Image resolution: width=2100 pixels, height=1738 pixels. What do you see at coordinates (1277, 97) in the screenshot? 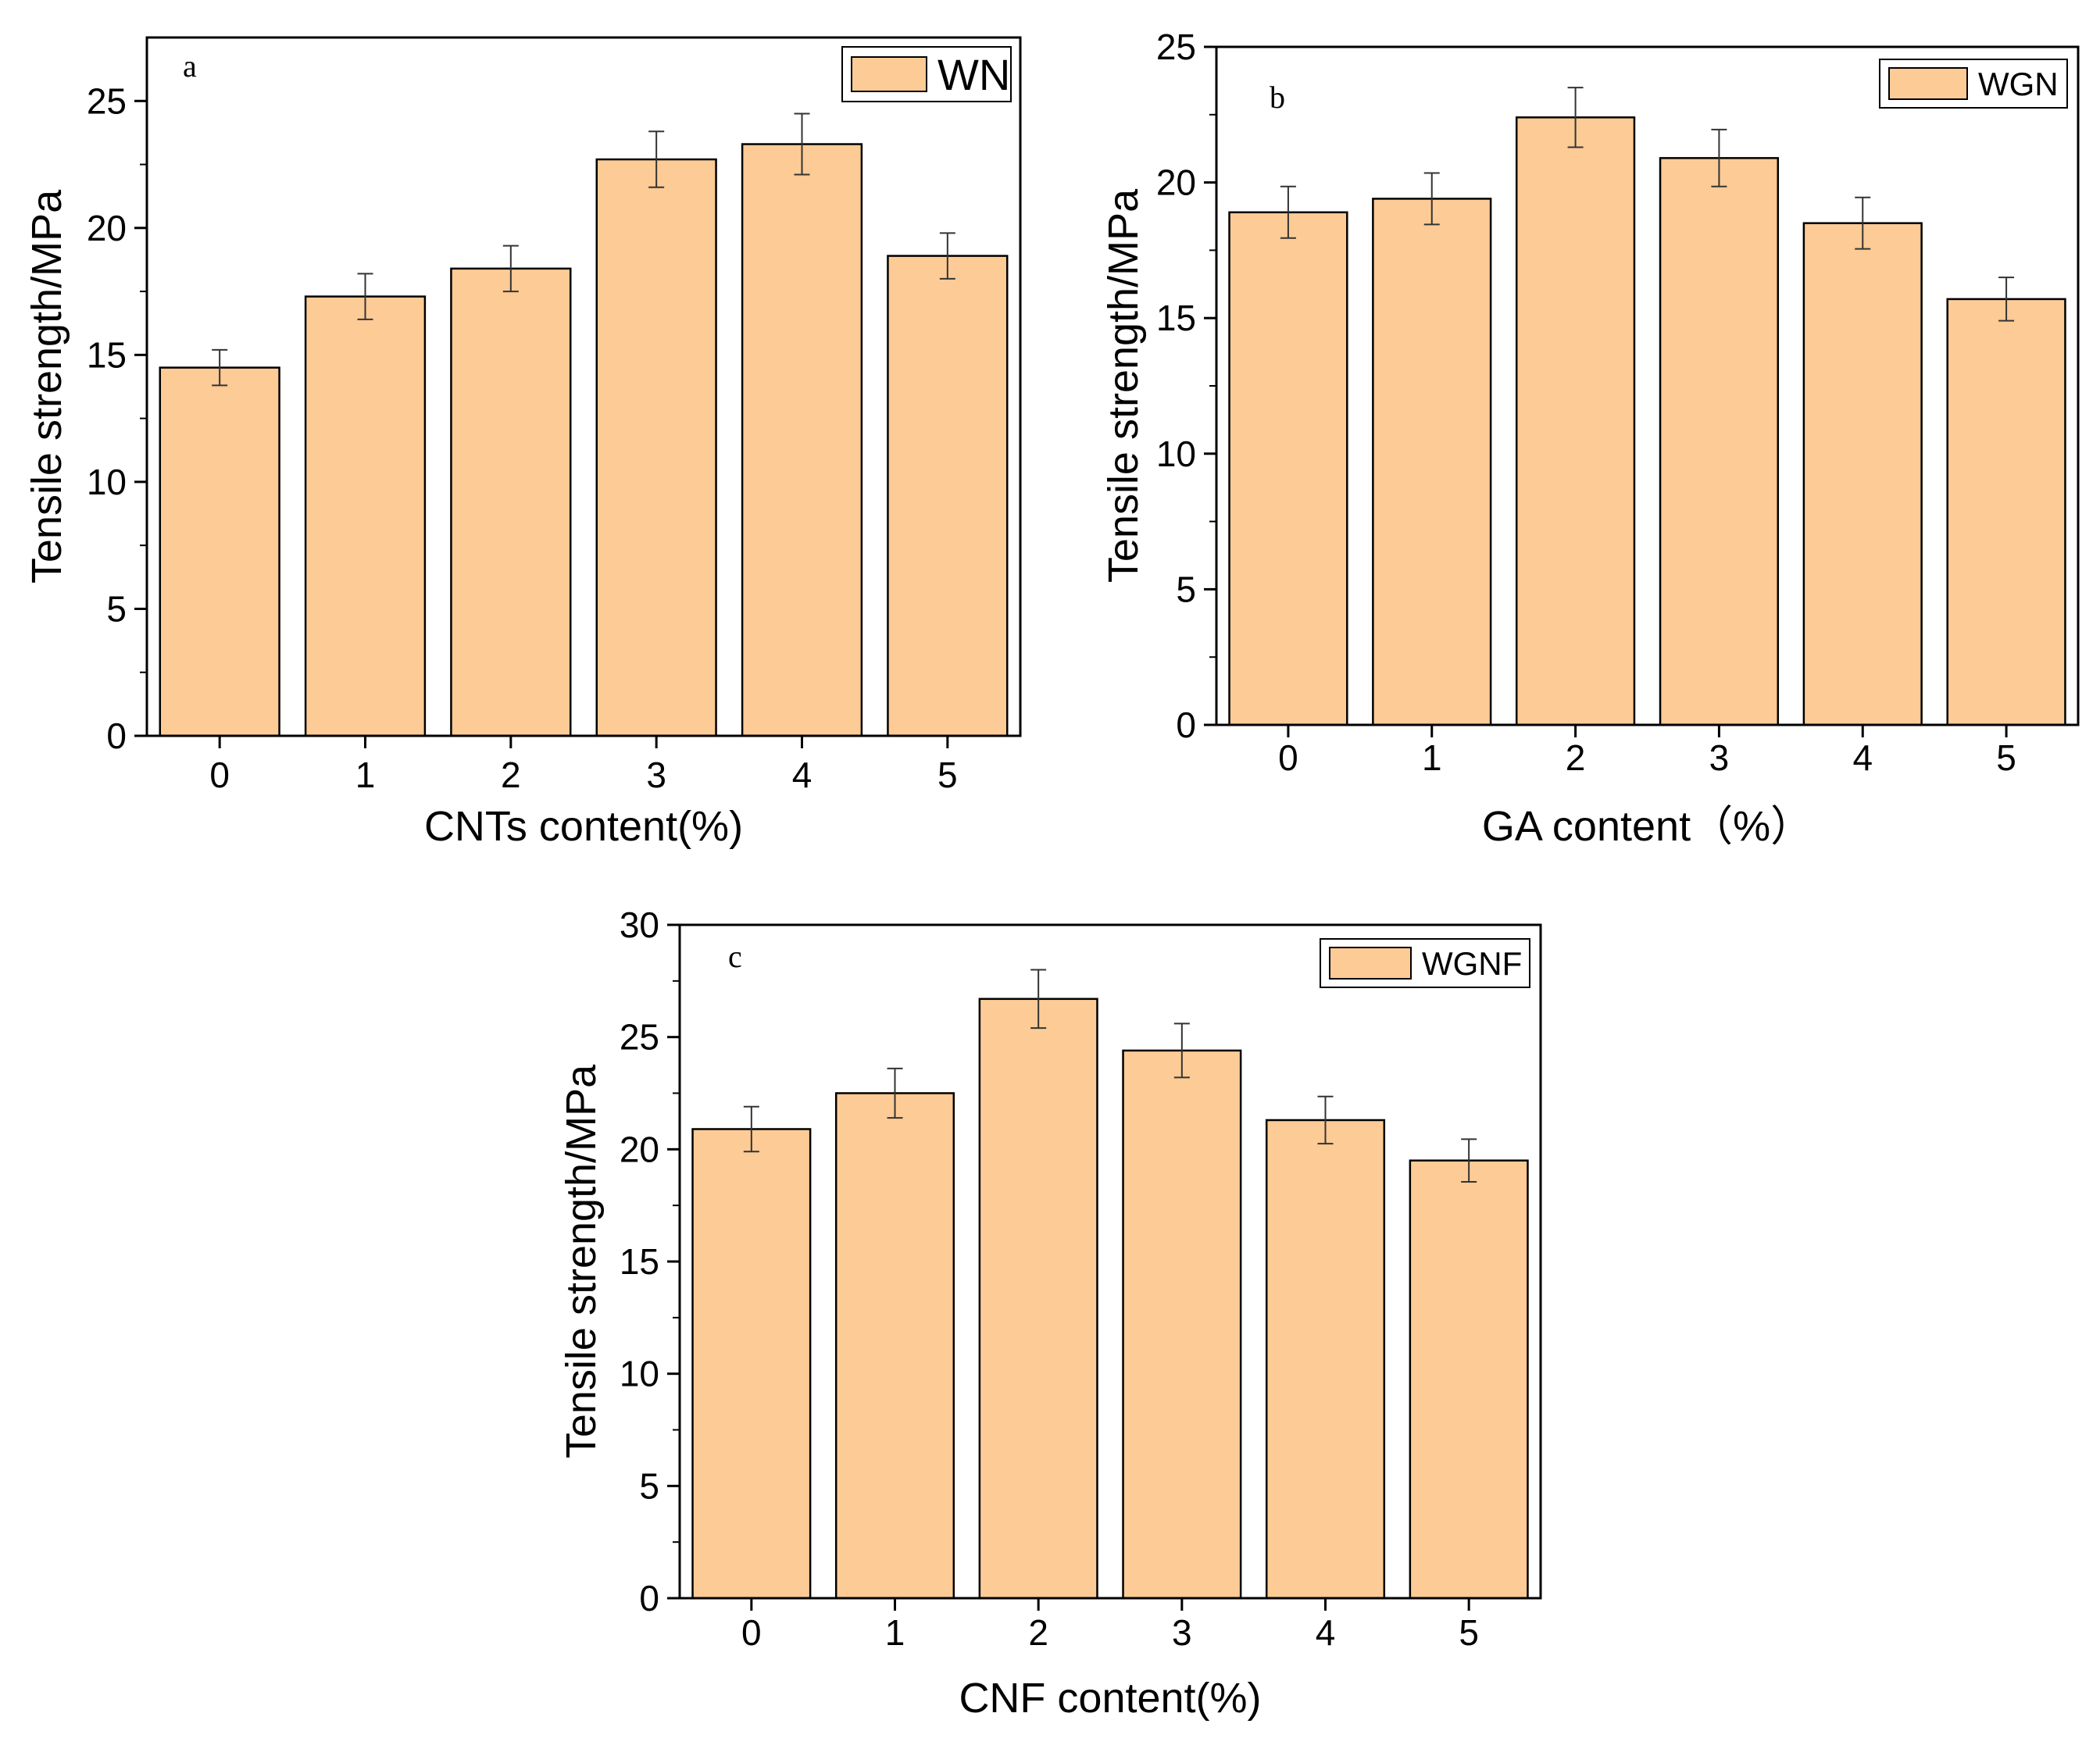
I see `panel-letter: b` at bounding box center [1277, 97].